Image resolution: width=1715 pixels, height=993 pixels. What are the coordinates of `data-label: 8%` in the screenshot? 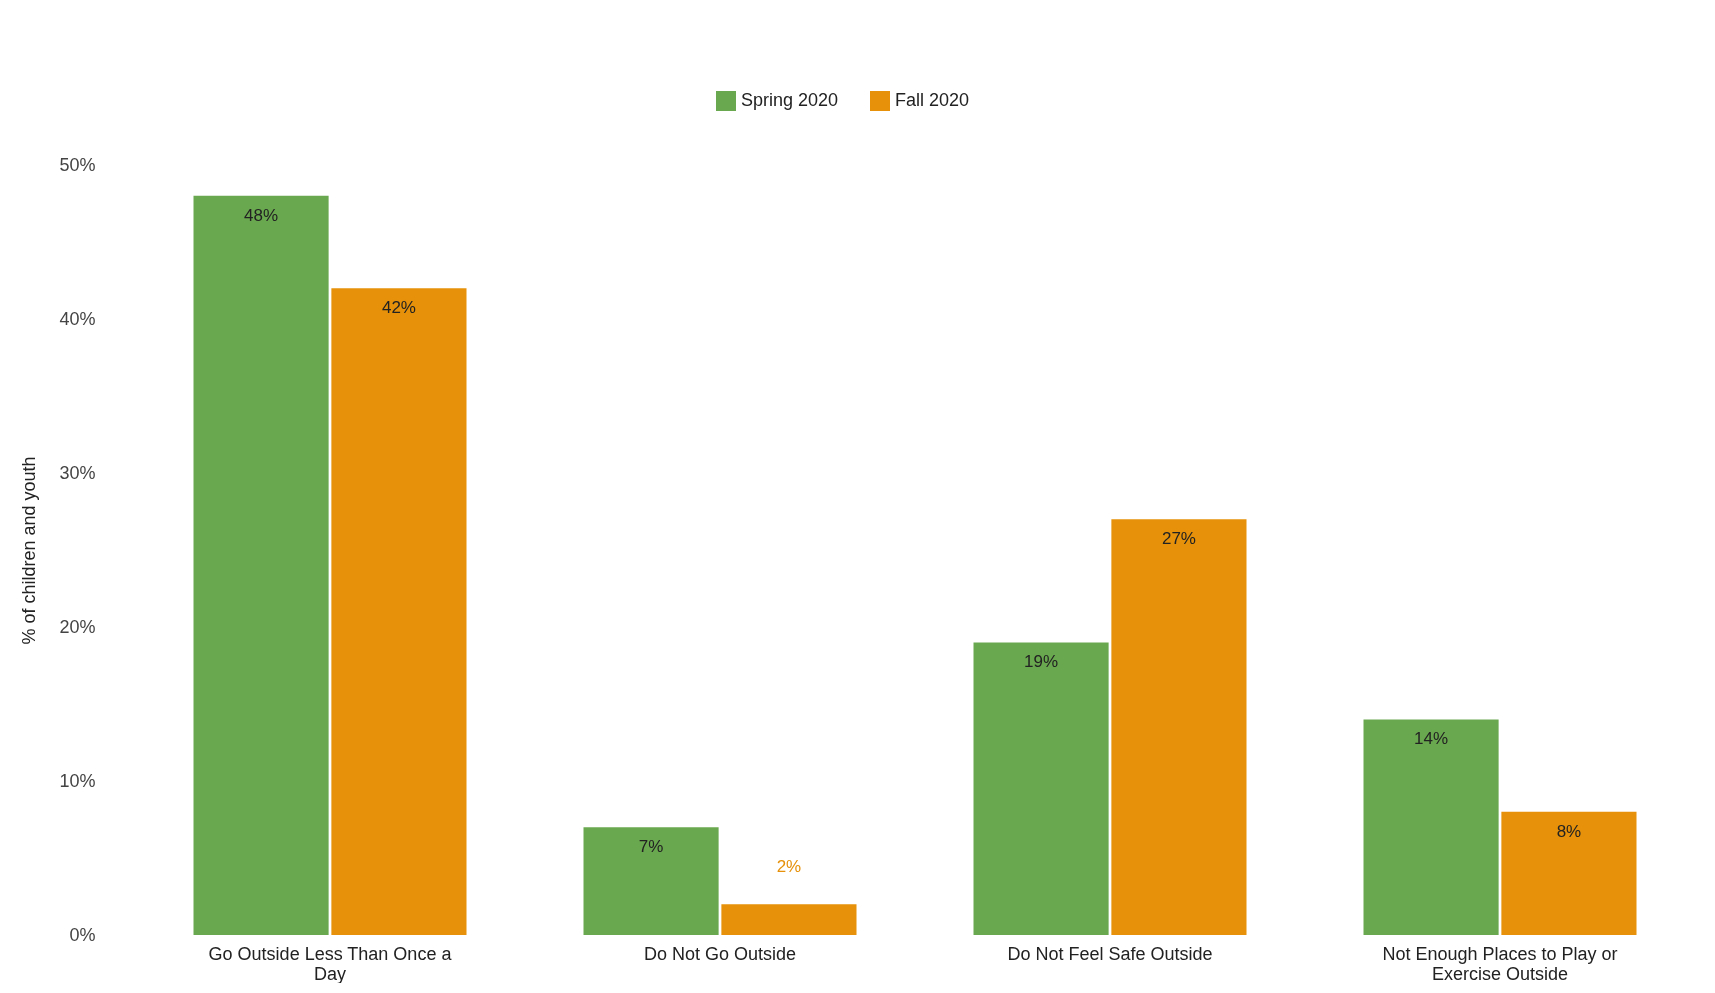 It's located at (1569, 831).